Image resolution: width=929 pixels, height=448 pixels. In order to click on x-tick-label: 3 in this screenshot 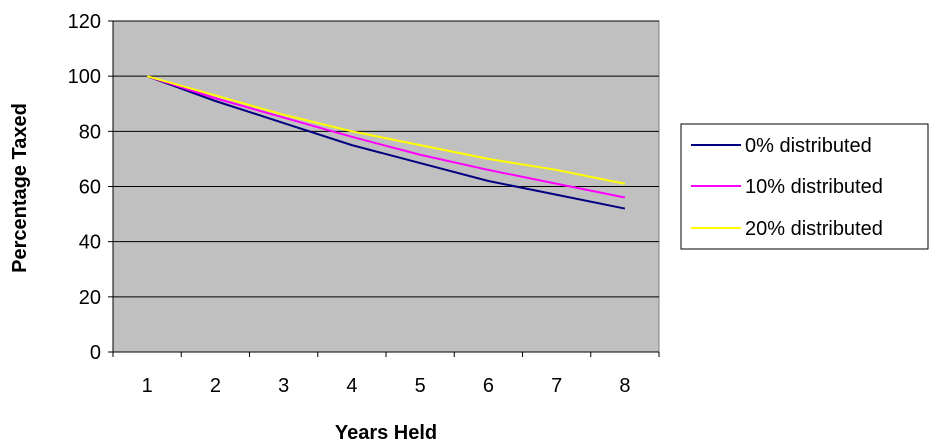, I will do `click(283, 386)`.